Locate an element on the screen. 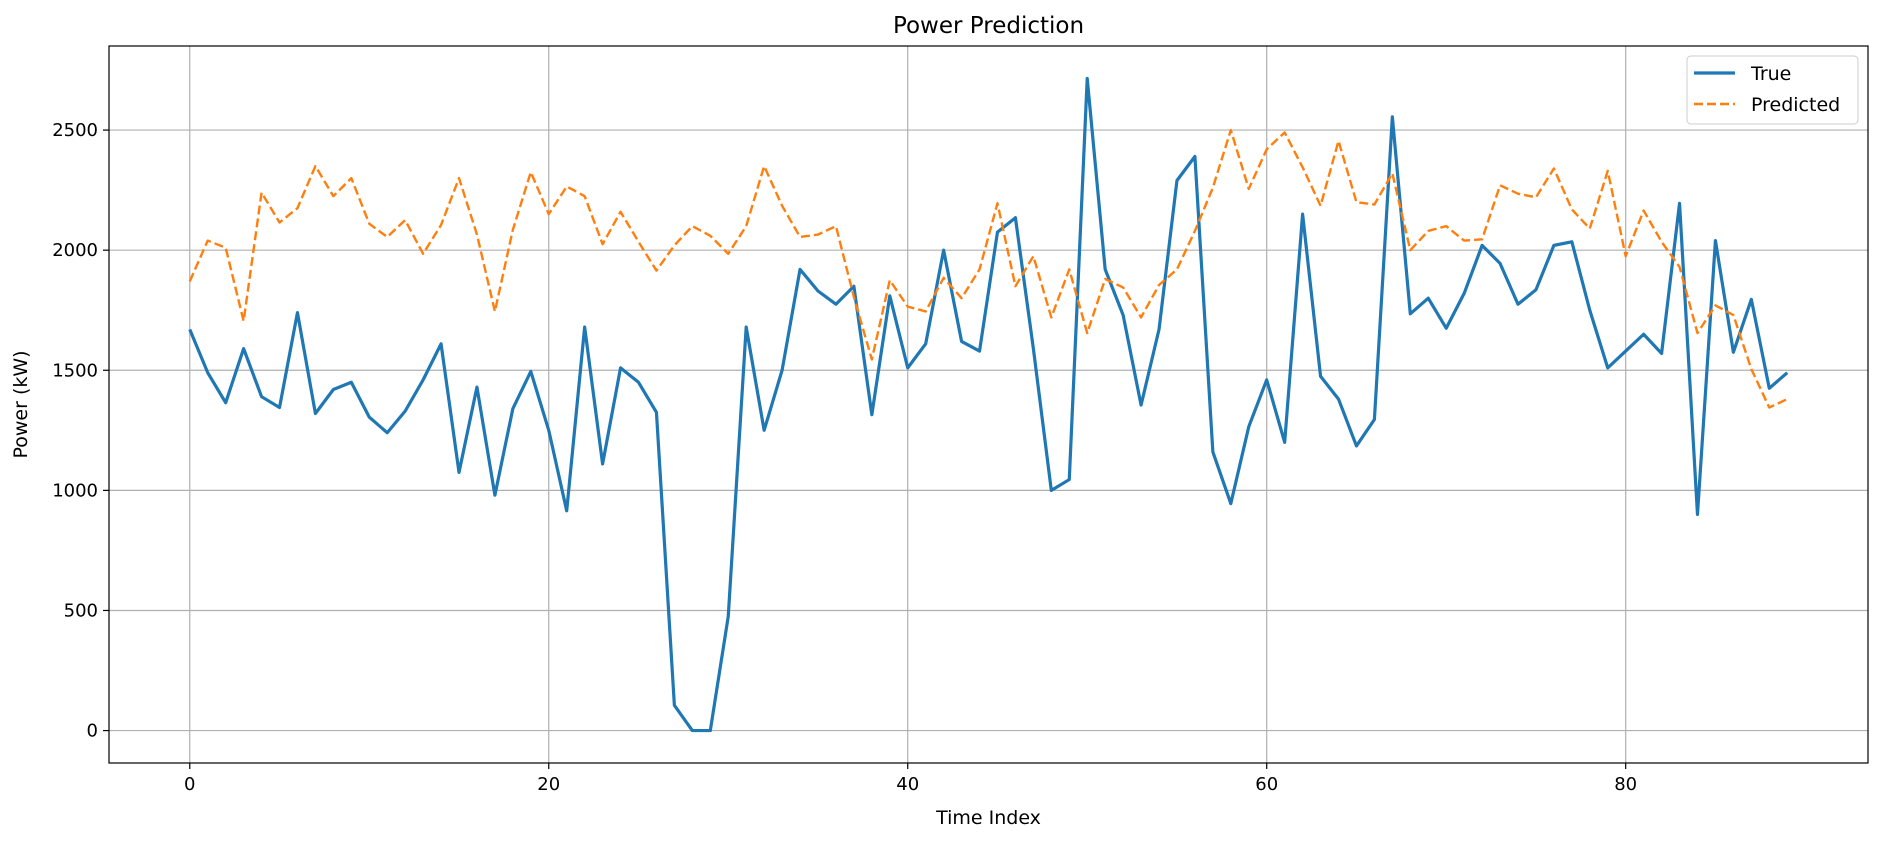 Image resolution: width=1879 pixels, height=844 pixels. x-tick-label-80: 80 is located at coordinates (1625, 784).